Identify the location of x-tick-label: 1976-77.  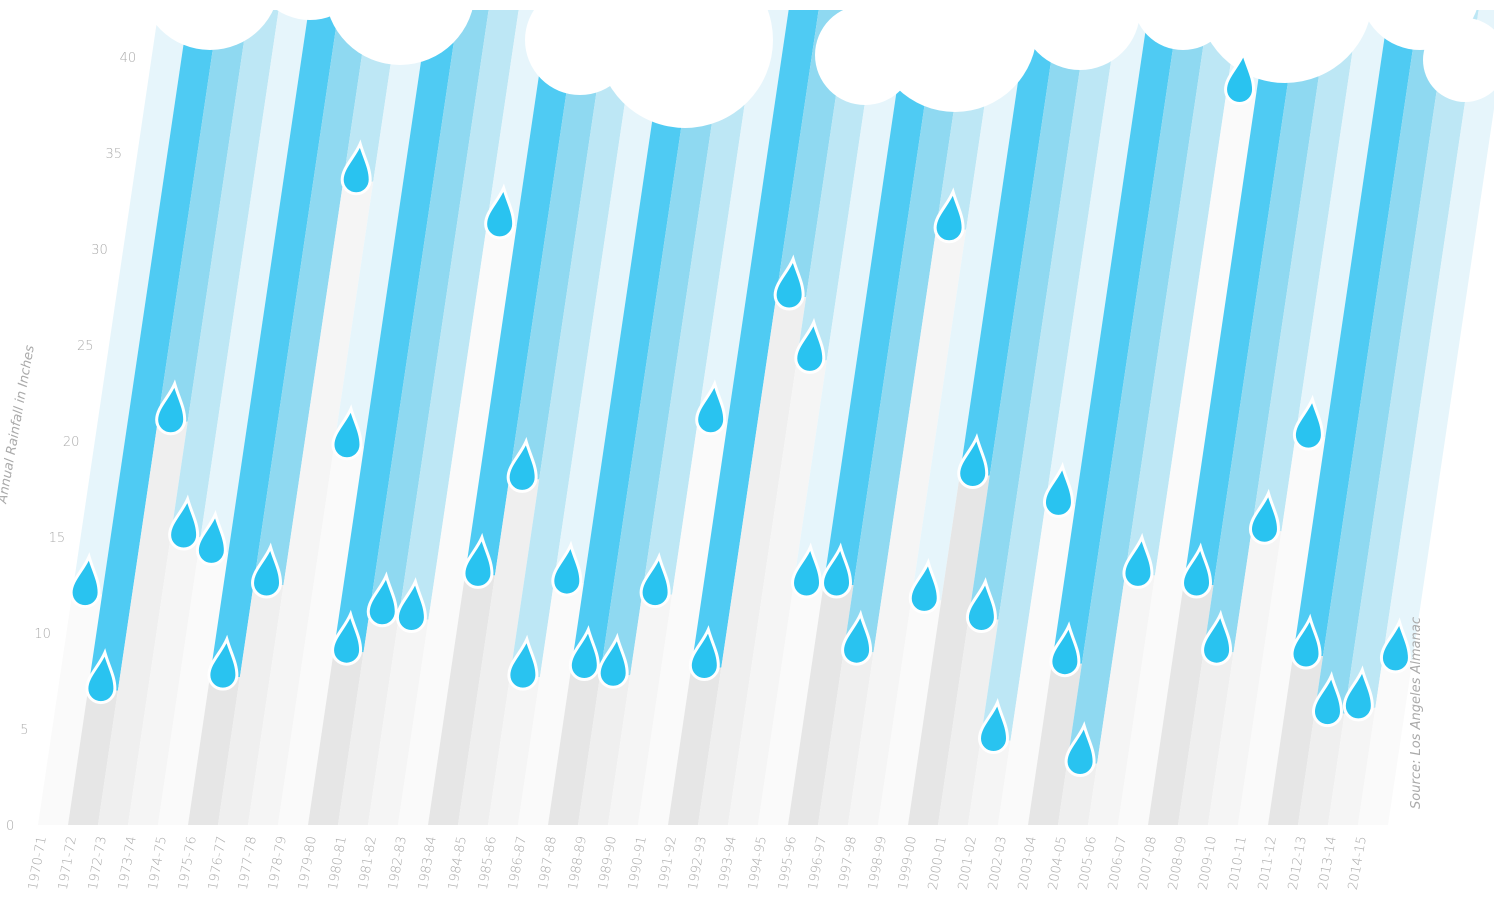
(218, 863).